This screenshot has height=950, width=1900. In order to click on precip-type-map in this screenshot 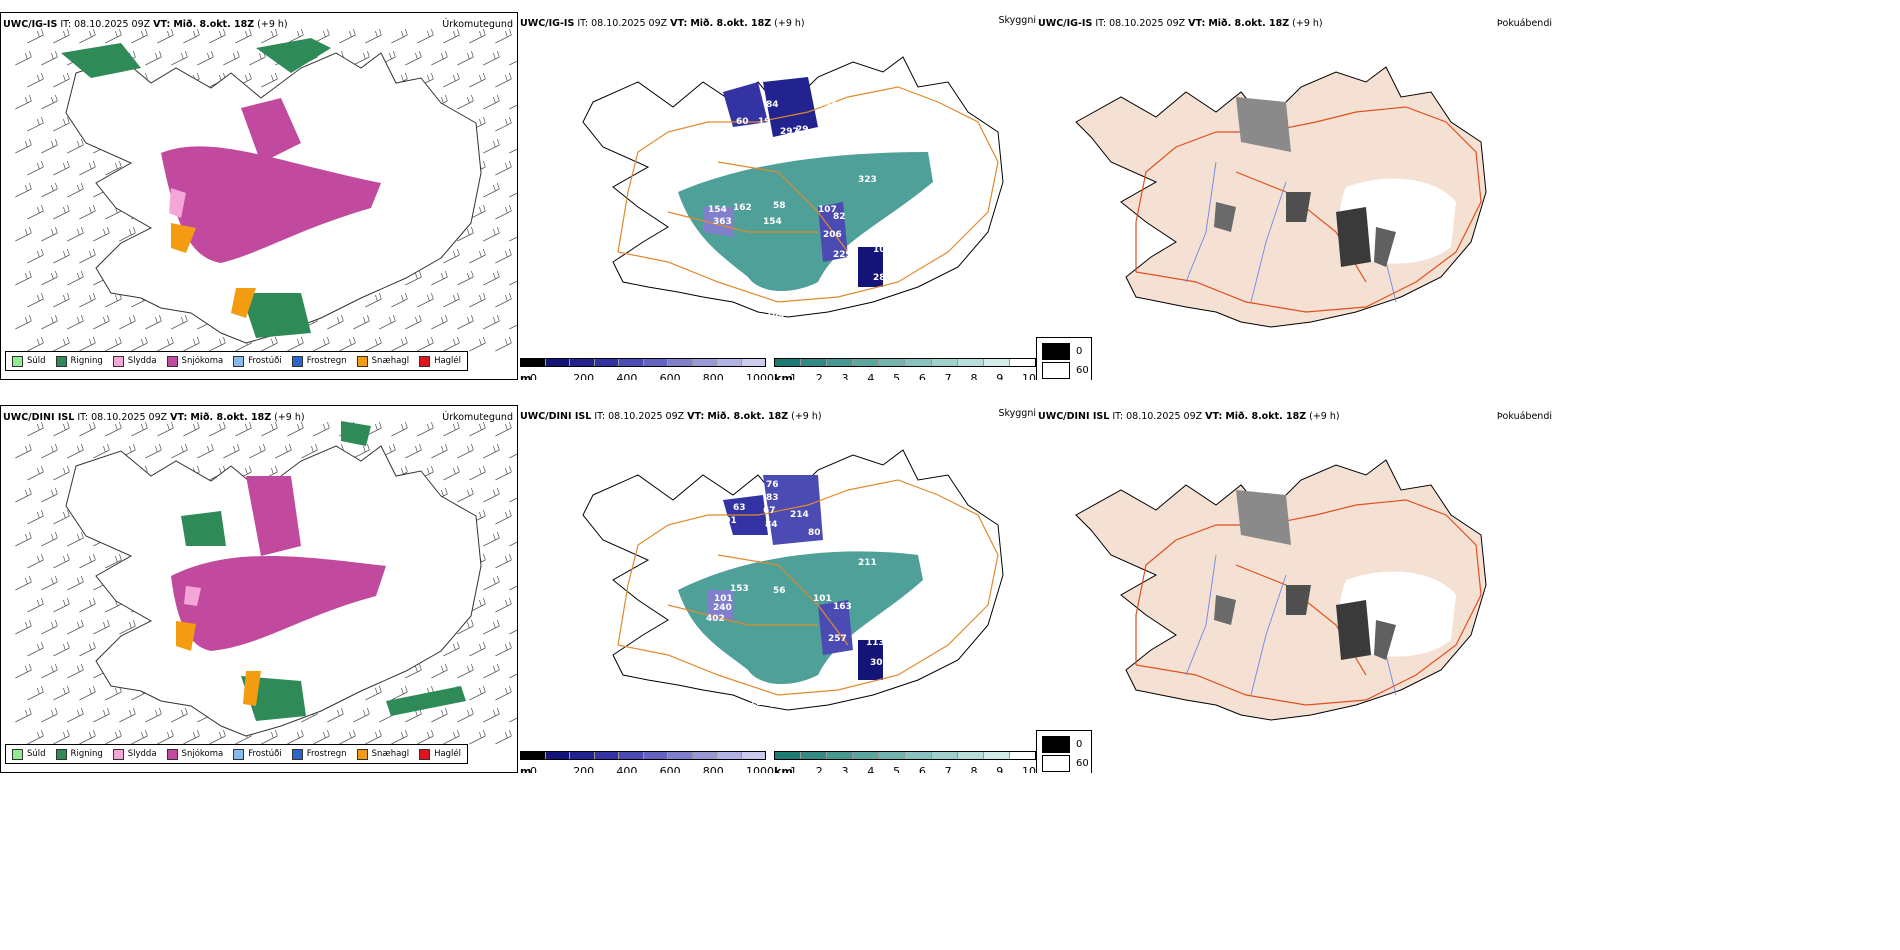, I will do `click(266, 583)`.